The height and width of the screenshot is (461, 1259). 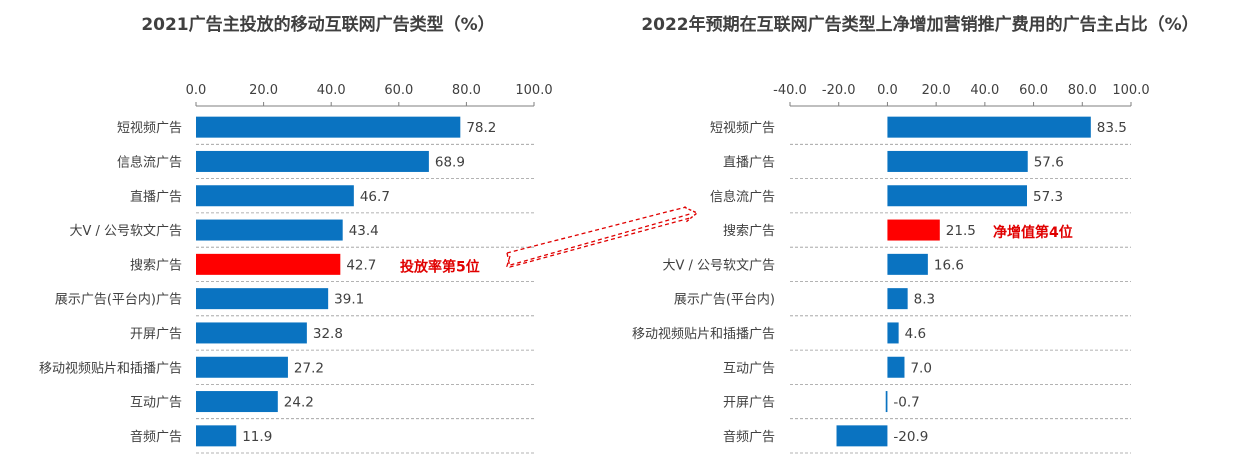 I want to click on chart2-data-label: 21.5, so click(x=961, y=231).